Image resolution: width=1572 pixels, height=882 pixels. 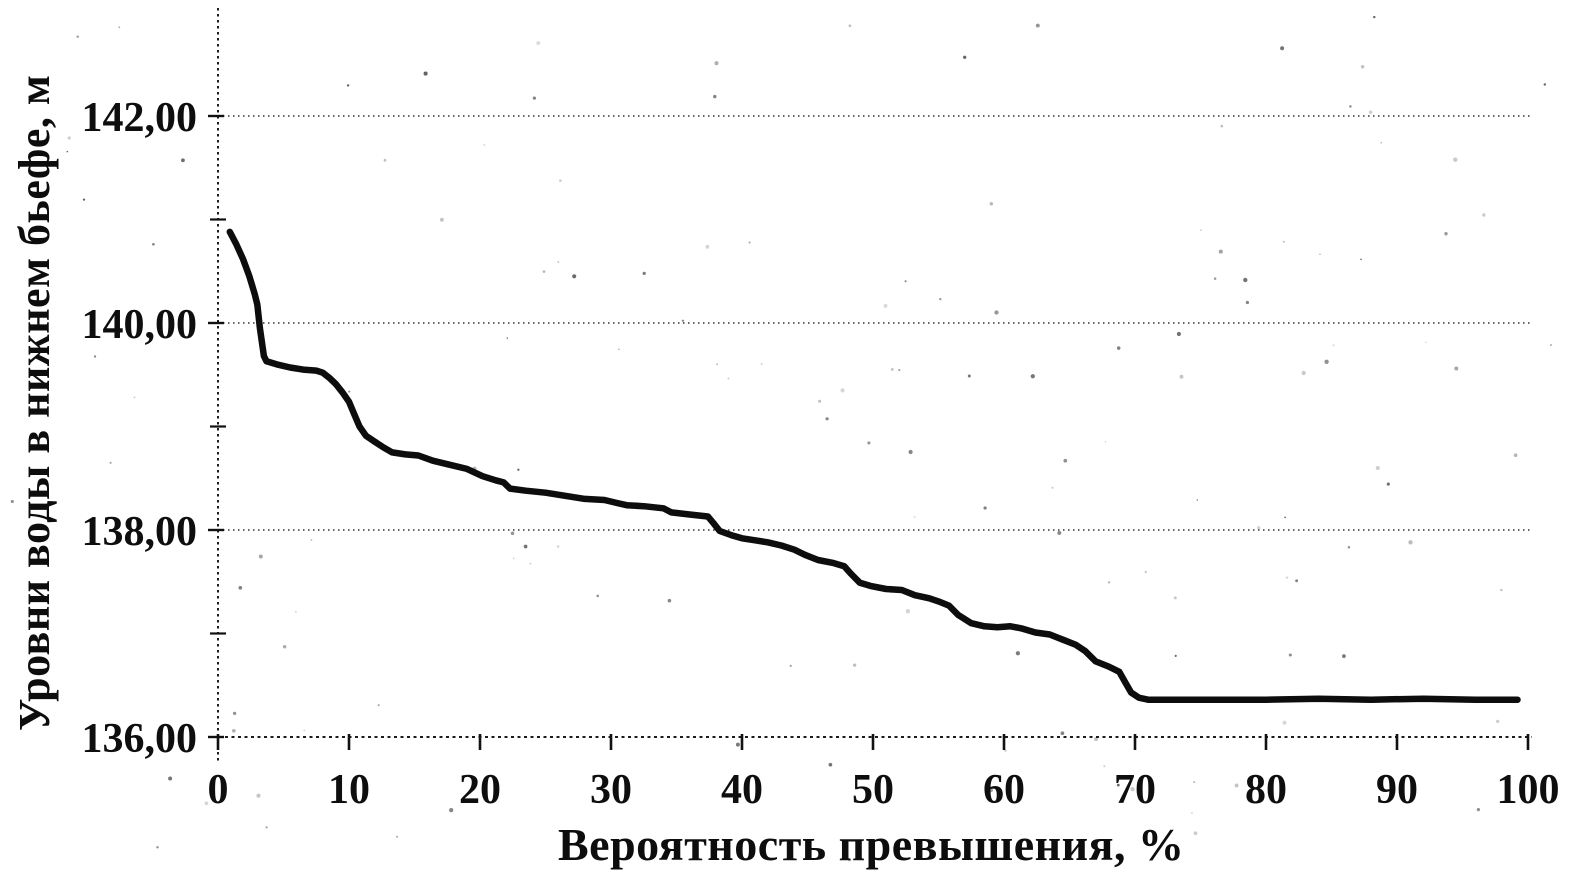 I want to click on x-tick-label: 70, so click(x=1135, y=790).